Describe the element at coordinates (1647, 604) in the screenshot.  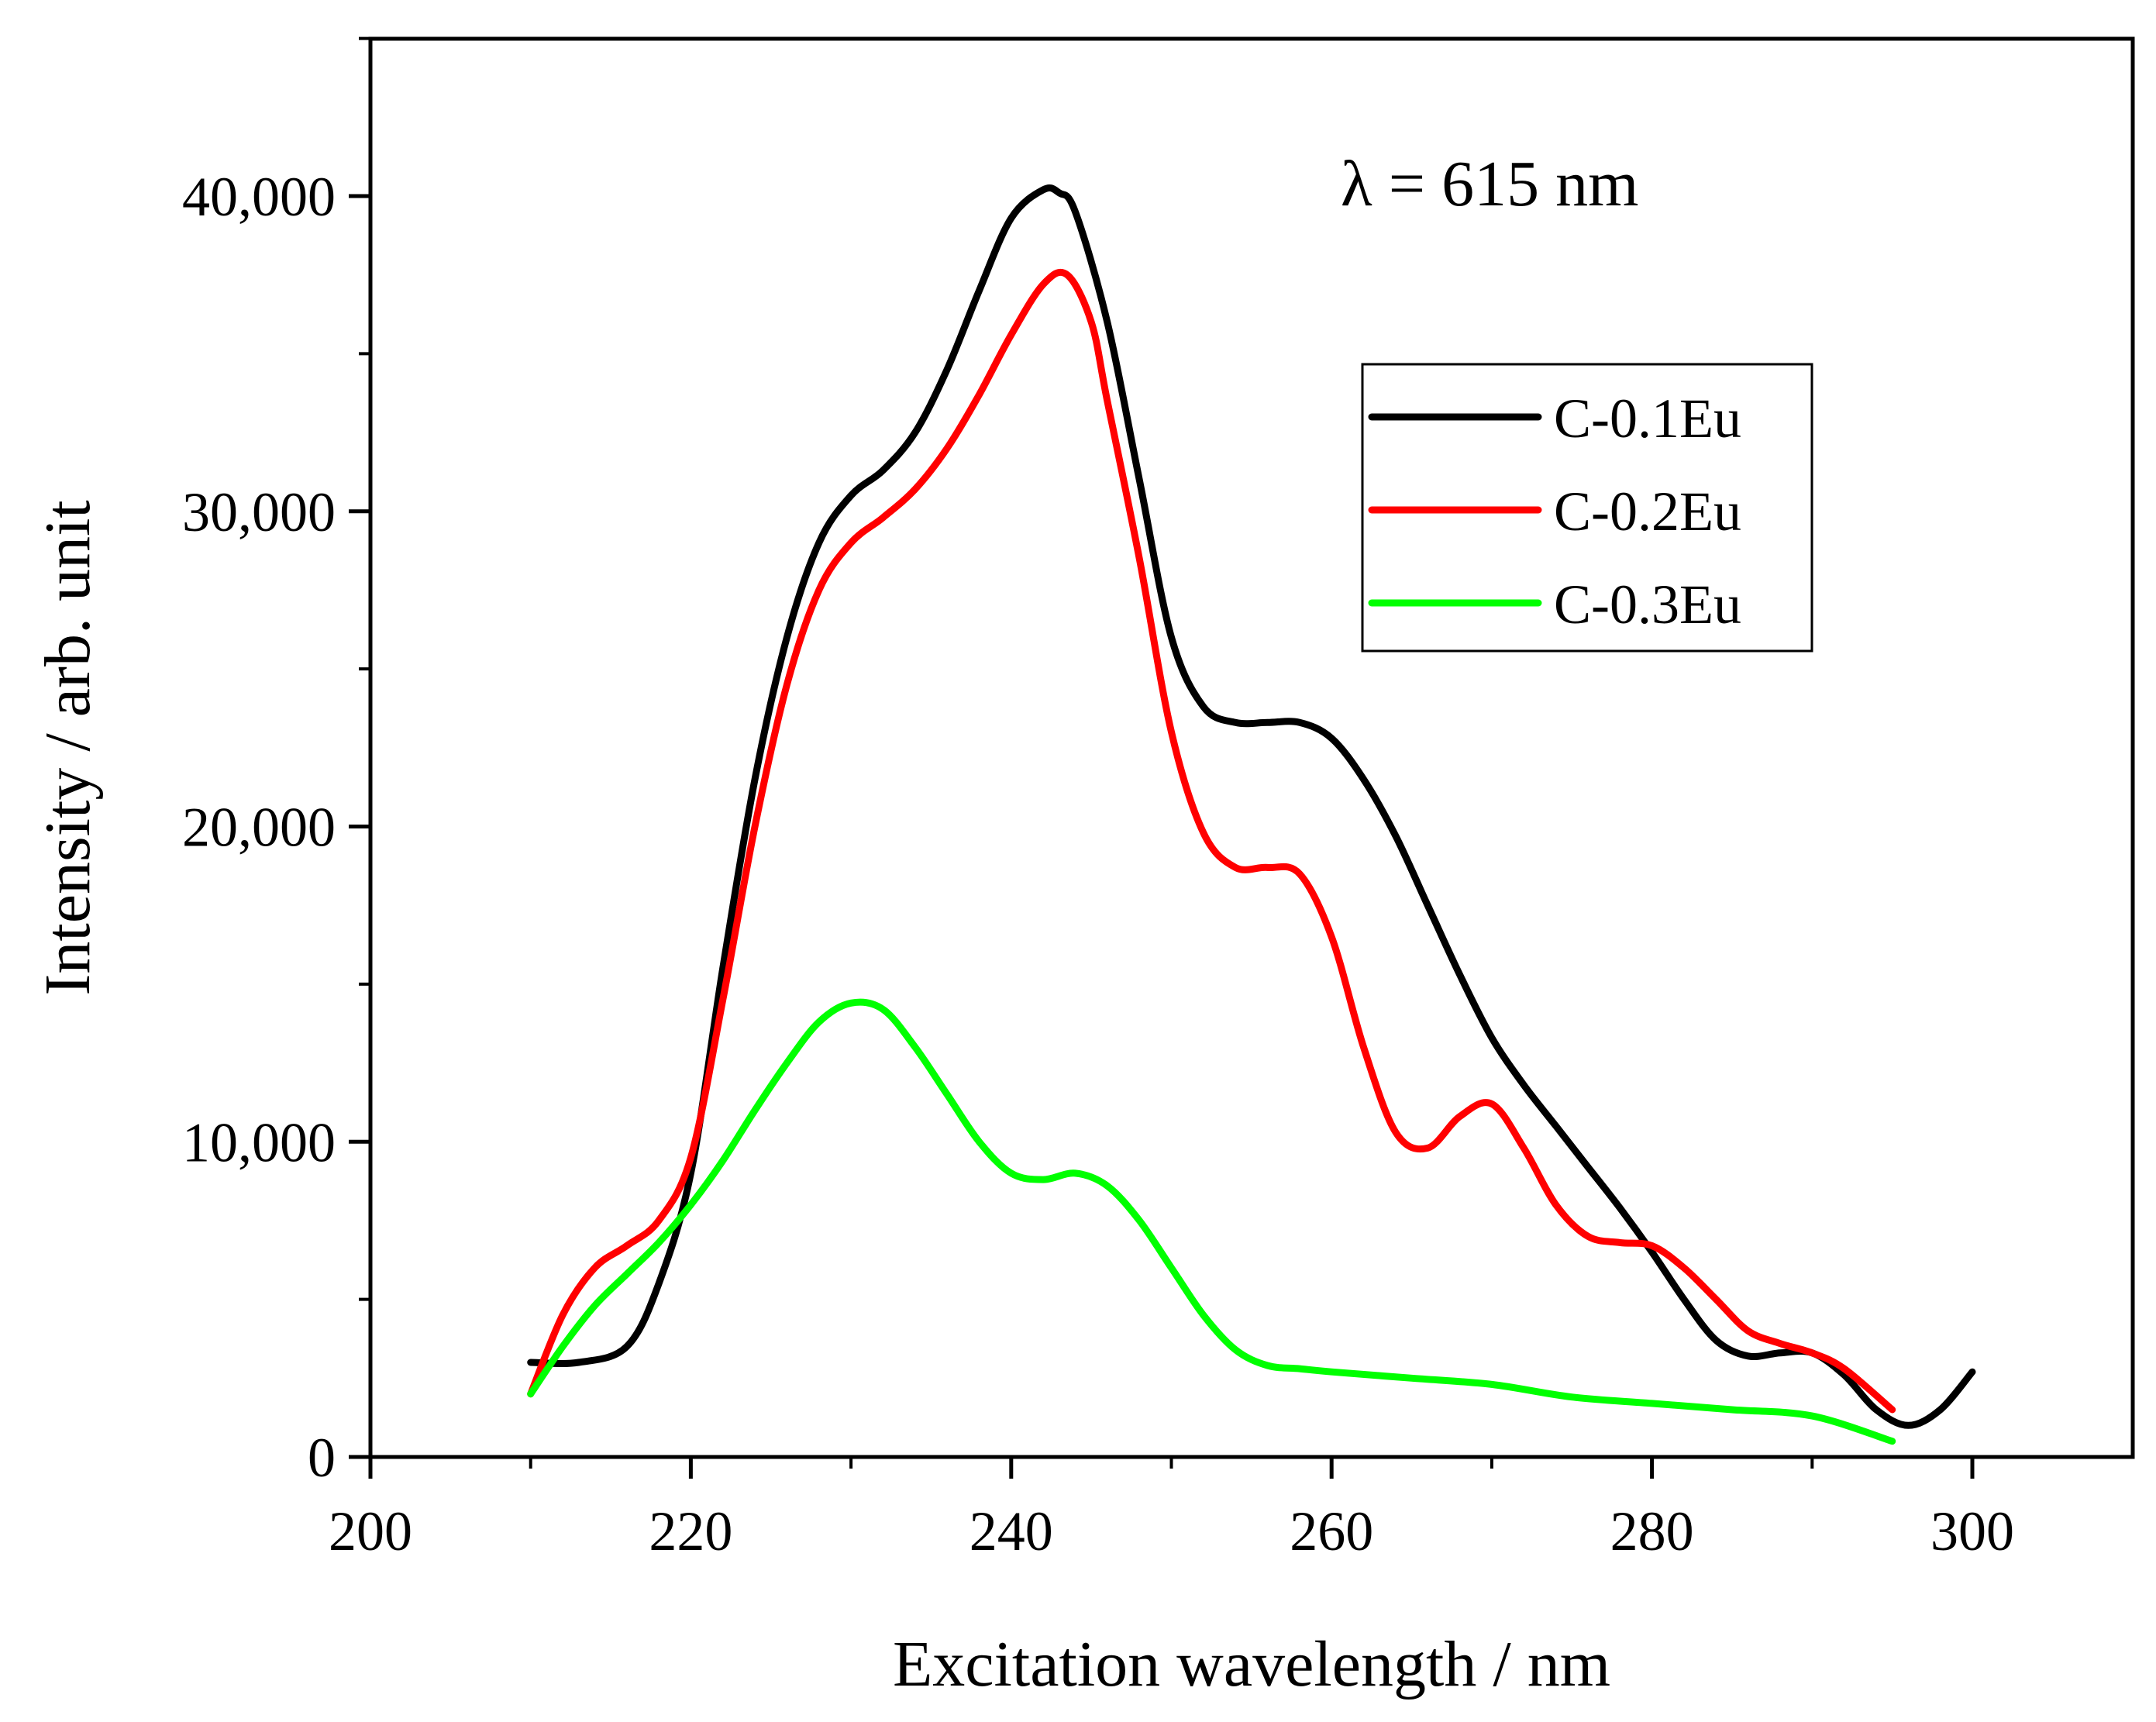
I see `legend-label: C-0.3Eu` at that location.